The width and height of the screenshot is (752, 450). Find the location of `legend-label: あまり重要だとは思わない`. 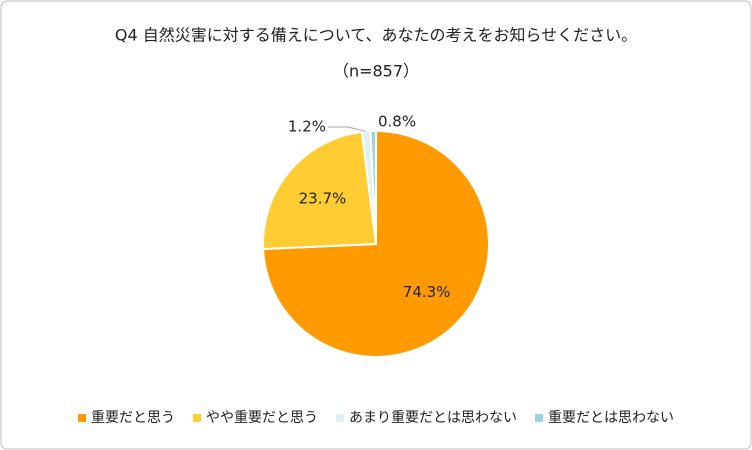

legend-label: あまり重要だとは思わない is located at coordinates (433, 418).